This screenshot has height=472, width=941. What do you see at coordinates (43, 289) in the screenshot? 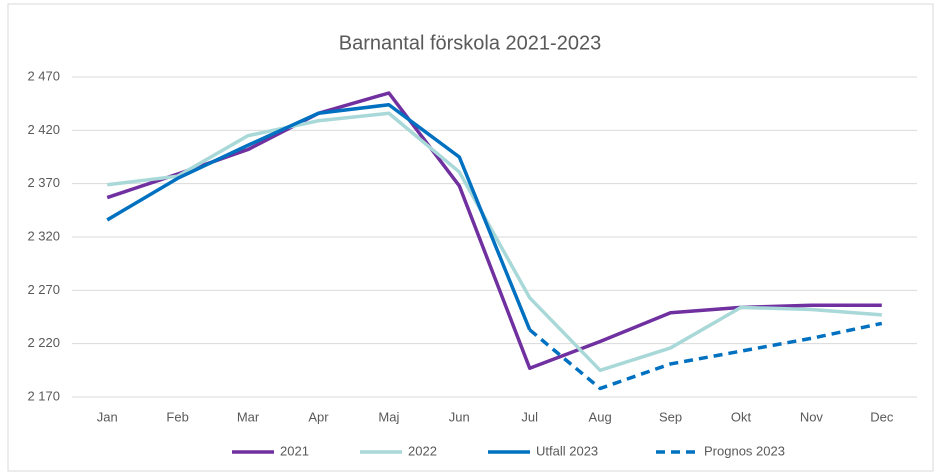
I see `y-tick-label: 2 270` at bounding box center [43, 289].